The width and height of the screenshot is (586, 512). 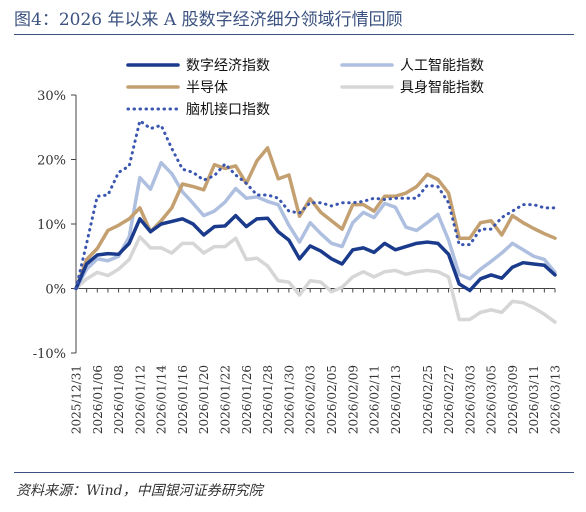 What do you see at coordinates (311, 399) in the screenshot?
I see `x-tick-label: 2026/02/03` at bounding box center [311, 399].